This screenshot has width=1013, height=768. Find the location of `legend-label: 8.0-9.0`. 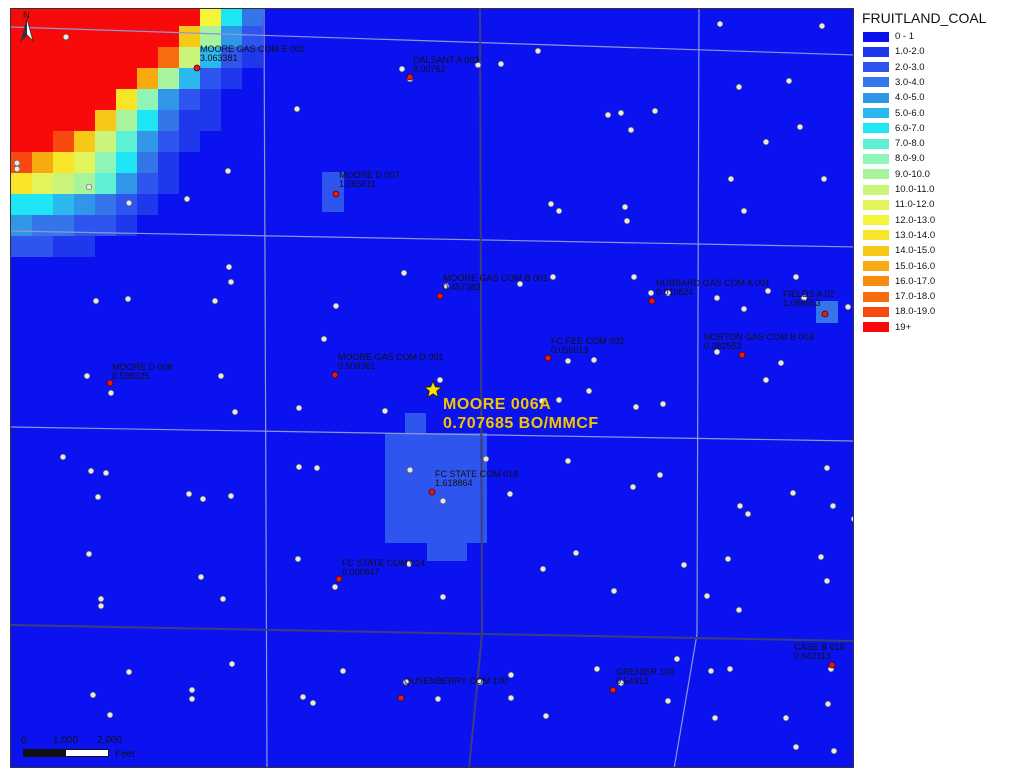

legend-label: 8.0-9.0 is located at coordinates (910, 159).